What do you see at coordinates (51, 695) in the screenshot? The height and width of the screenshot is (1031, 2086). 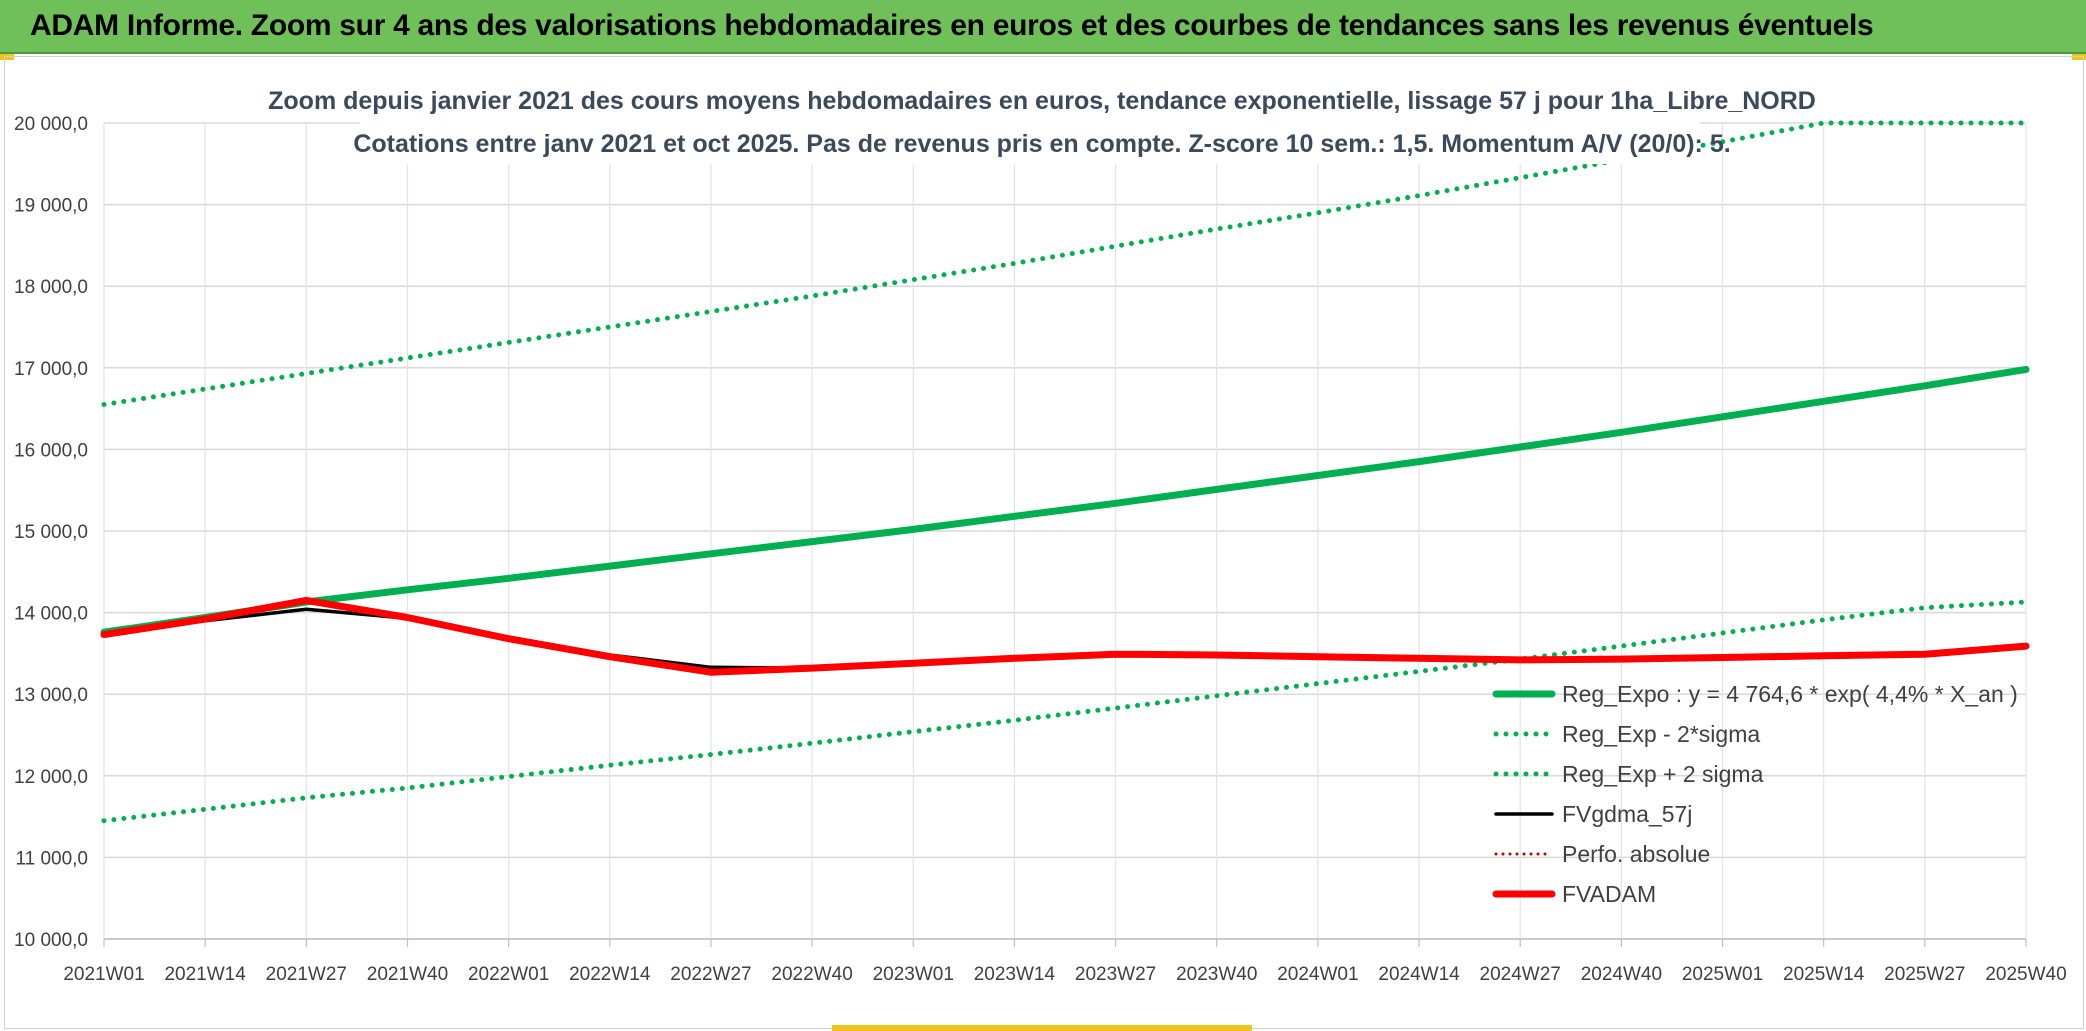 I see `y-tick-label: 13 000,0` at bounding box center [51, 695].